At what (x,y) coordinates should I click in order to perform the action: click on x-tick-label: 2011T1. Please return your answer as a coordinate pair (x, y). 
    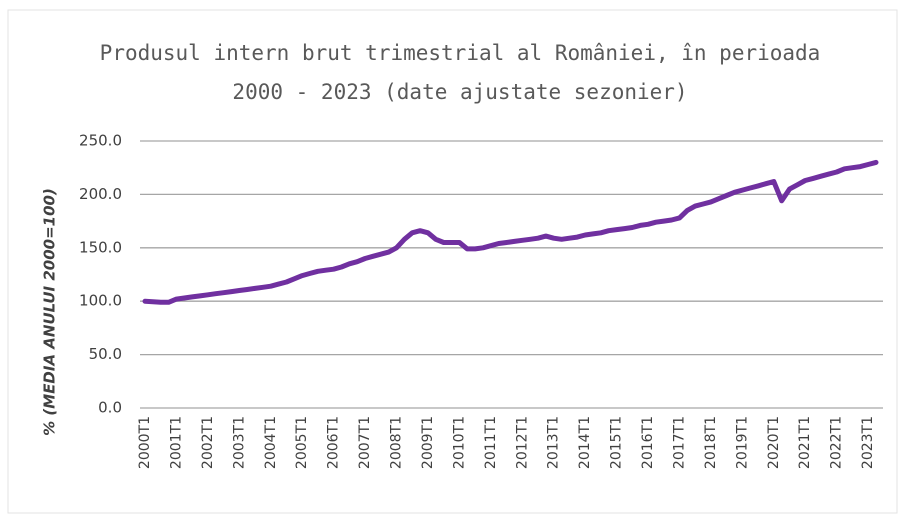
    Looking at the image, I should click on (491, 442).